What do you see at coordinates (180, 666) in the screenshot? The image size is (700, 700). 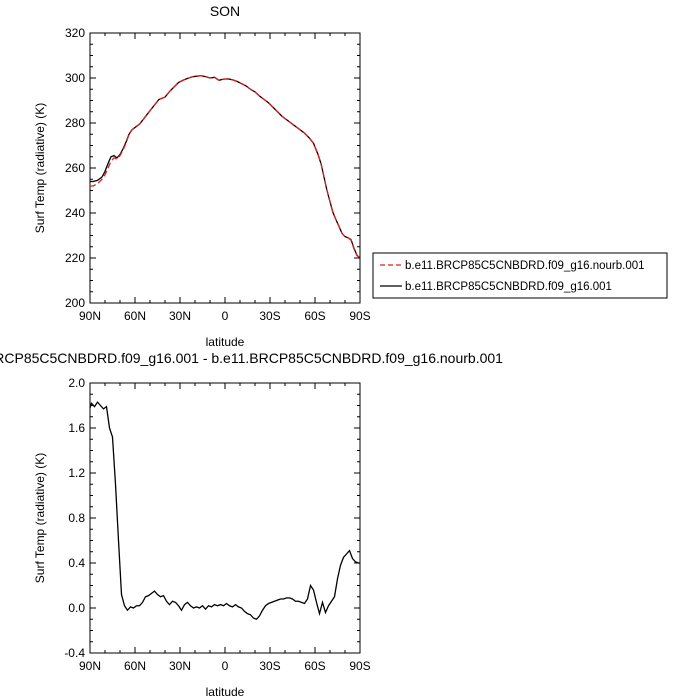 I see `bottom-x-tick-label: 30N` at bounding box center [180, 666].